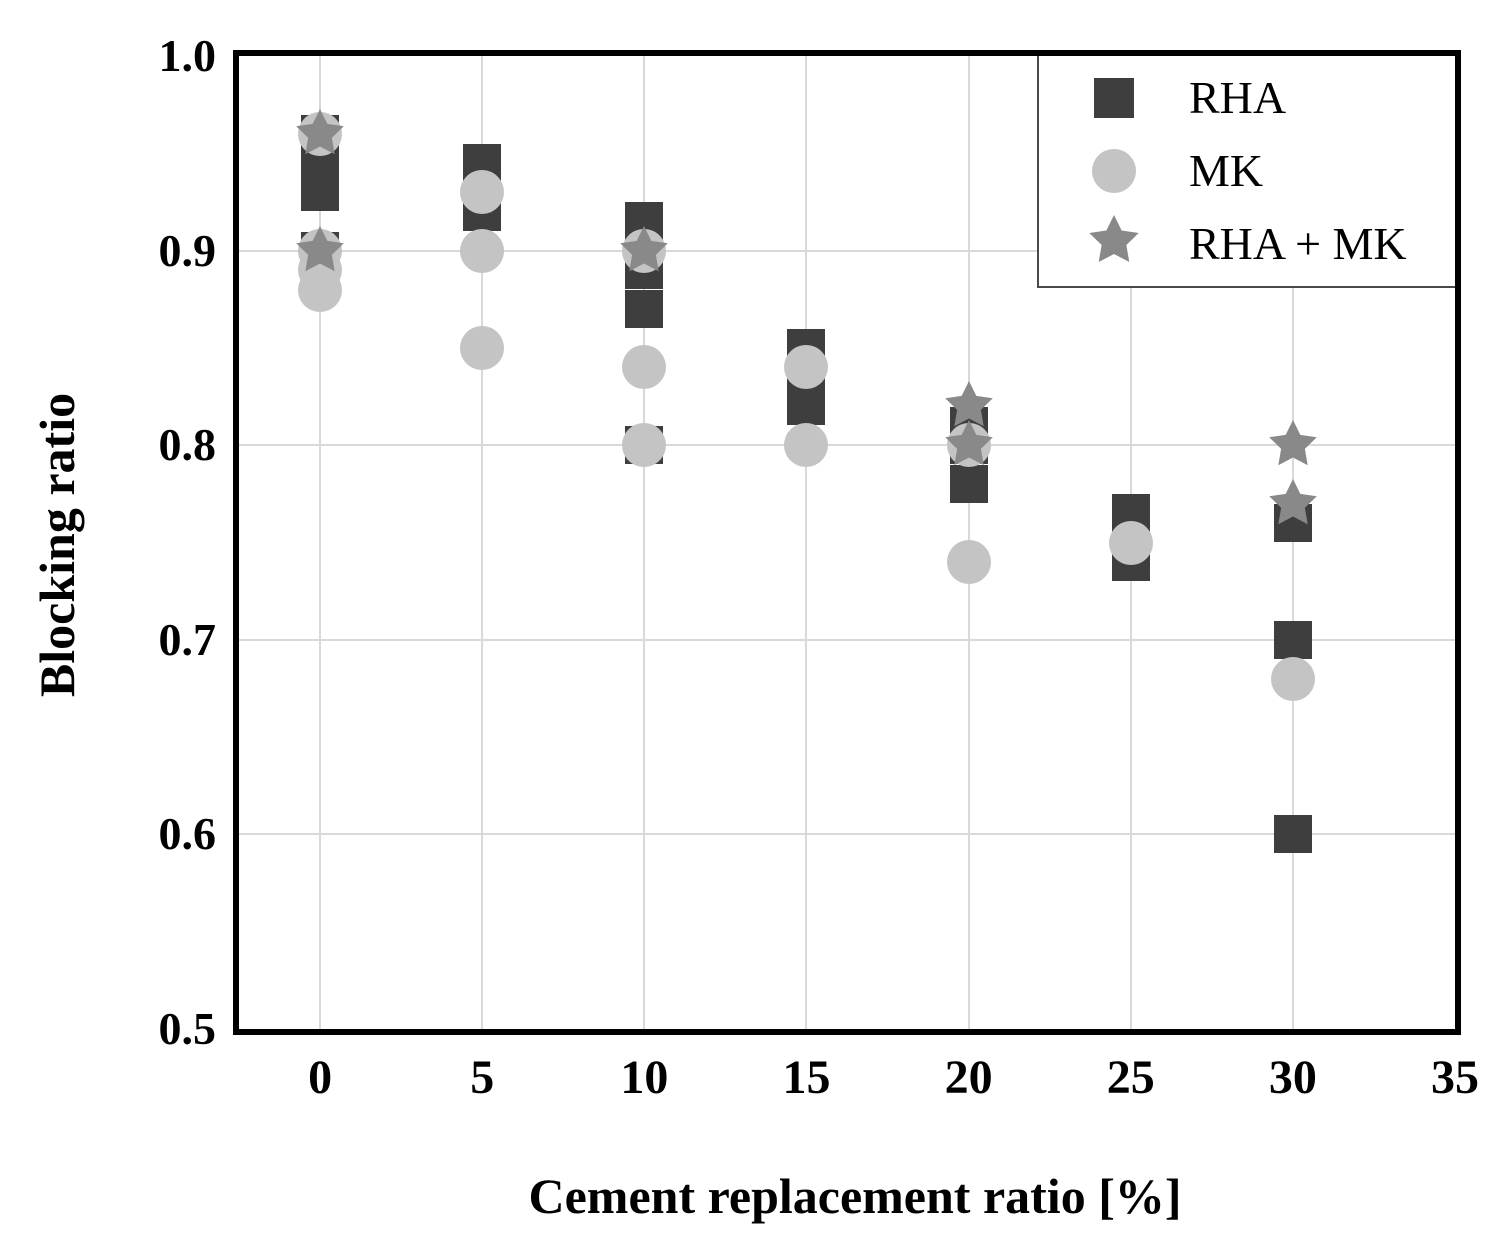  I want to click on x-tick-label: 0, so click(320, 1077).